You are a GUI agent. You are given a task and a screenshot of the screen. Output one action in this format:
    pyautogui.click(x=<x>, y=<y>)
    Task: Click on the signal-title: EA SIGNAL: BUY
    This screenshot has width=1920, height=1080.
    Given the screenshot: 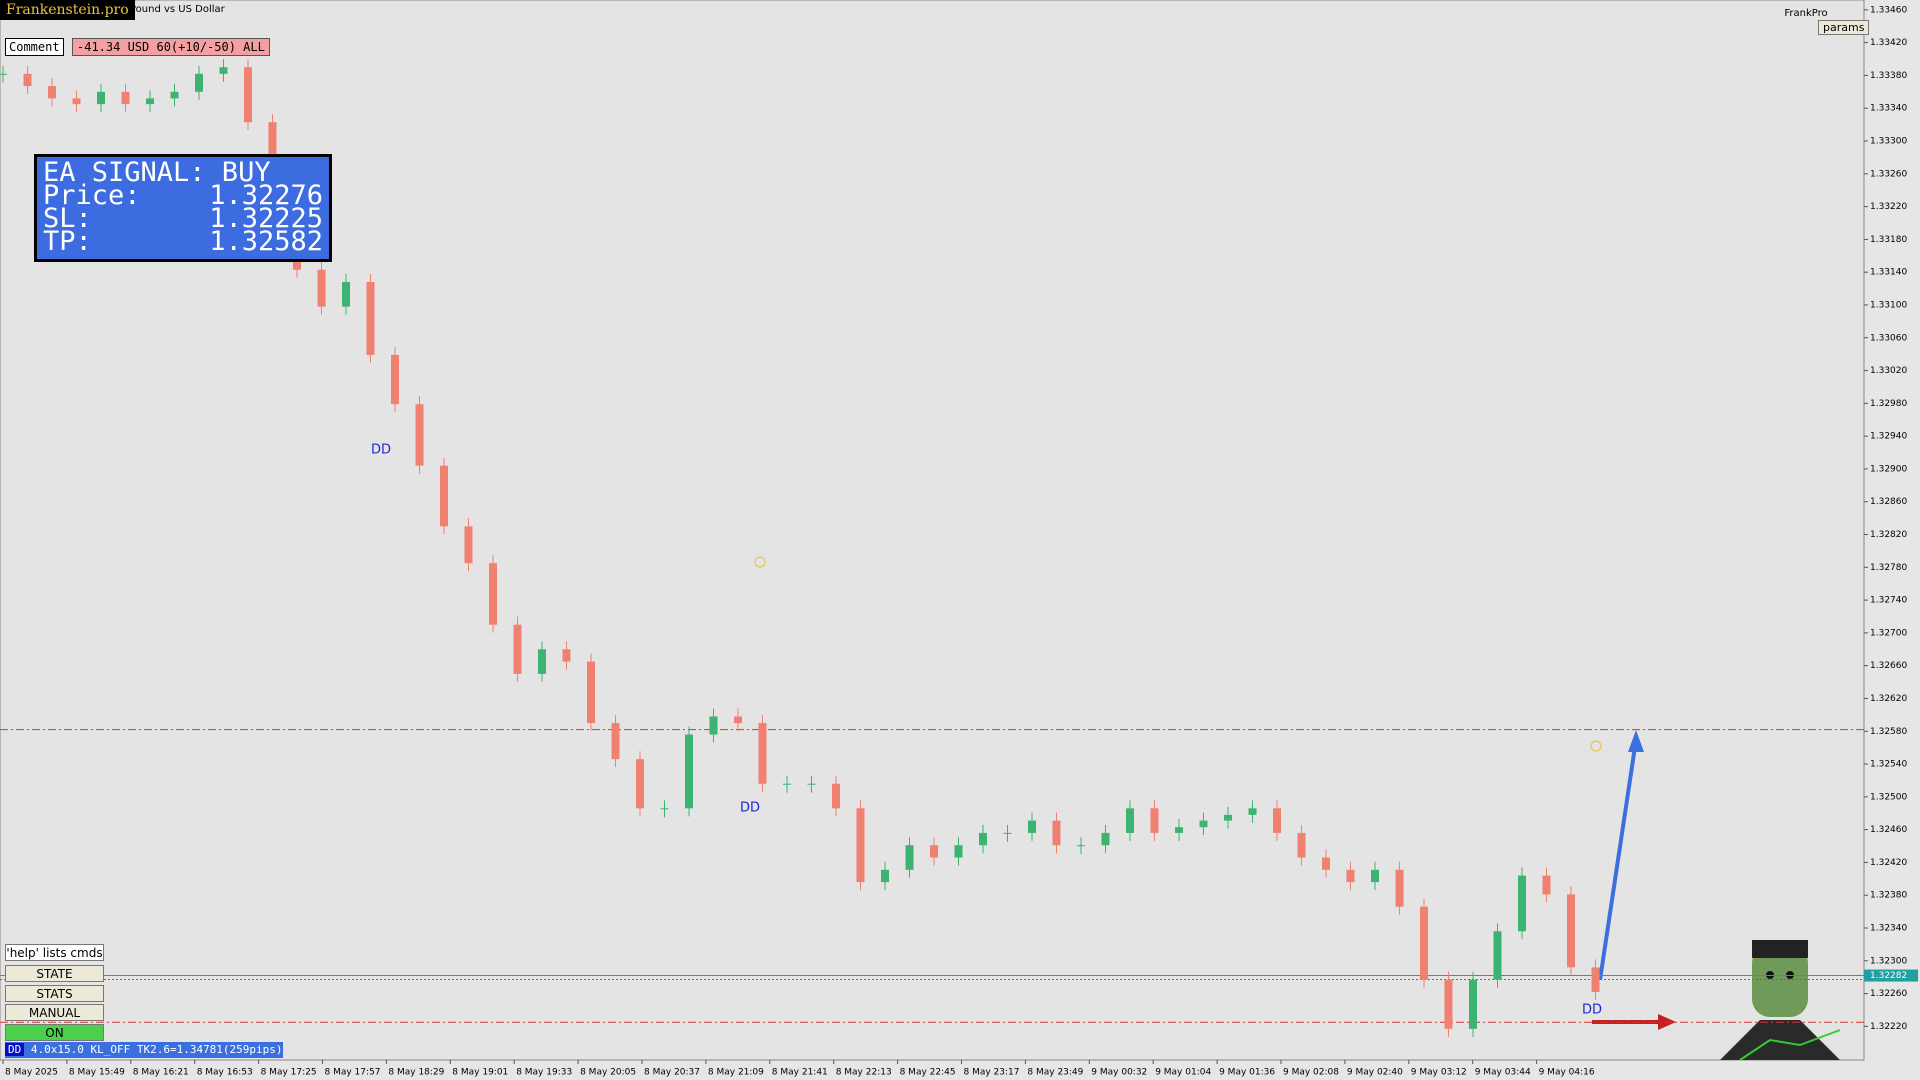 What is the action you would take?
    pyautogui.click(x=157, y=172)
    